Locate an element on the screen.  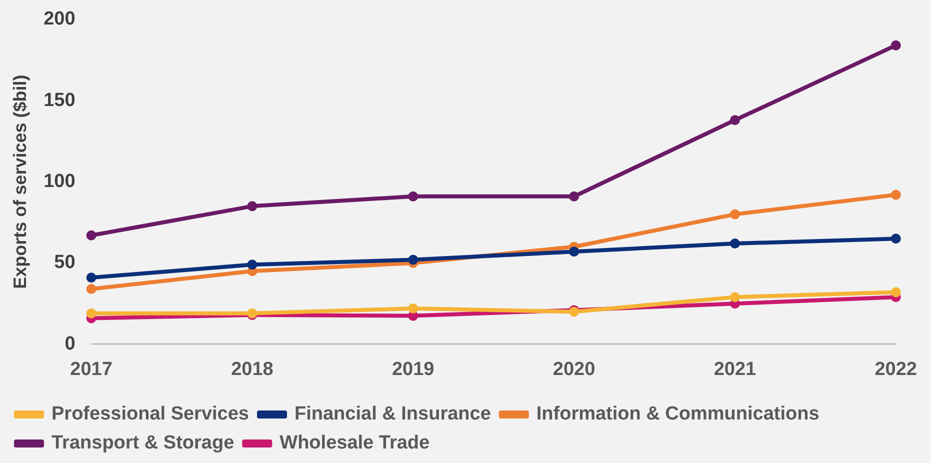
legend-label: Professional Services is located at coordinates (150, 414).